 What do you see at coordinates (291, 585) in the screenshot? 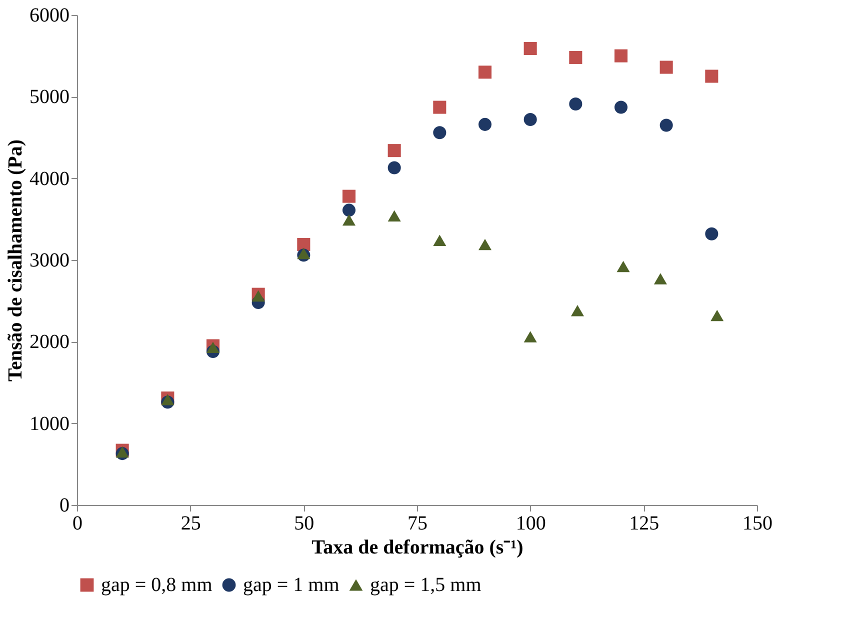
I see `legend-label: gap = 1 mm` at bounding box center [291, 585].